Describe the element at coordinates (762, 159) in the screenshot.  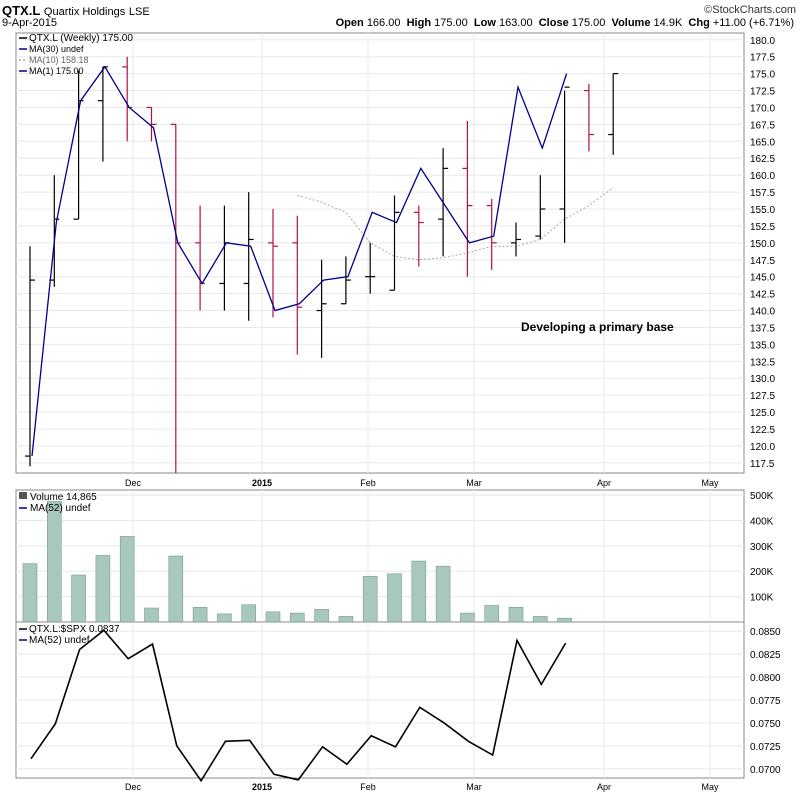
I see `price-tick-label: 162.5` at that location.